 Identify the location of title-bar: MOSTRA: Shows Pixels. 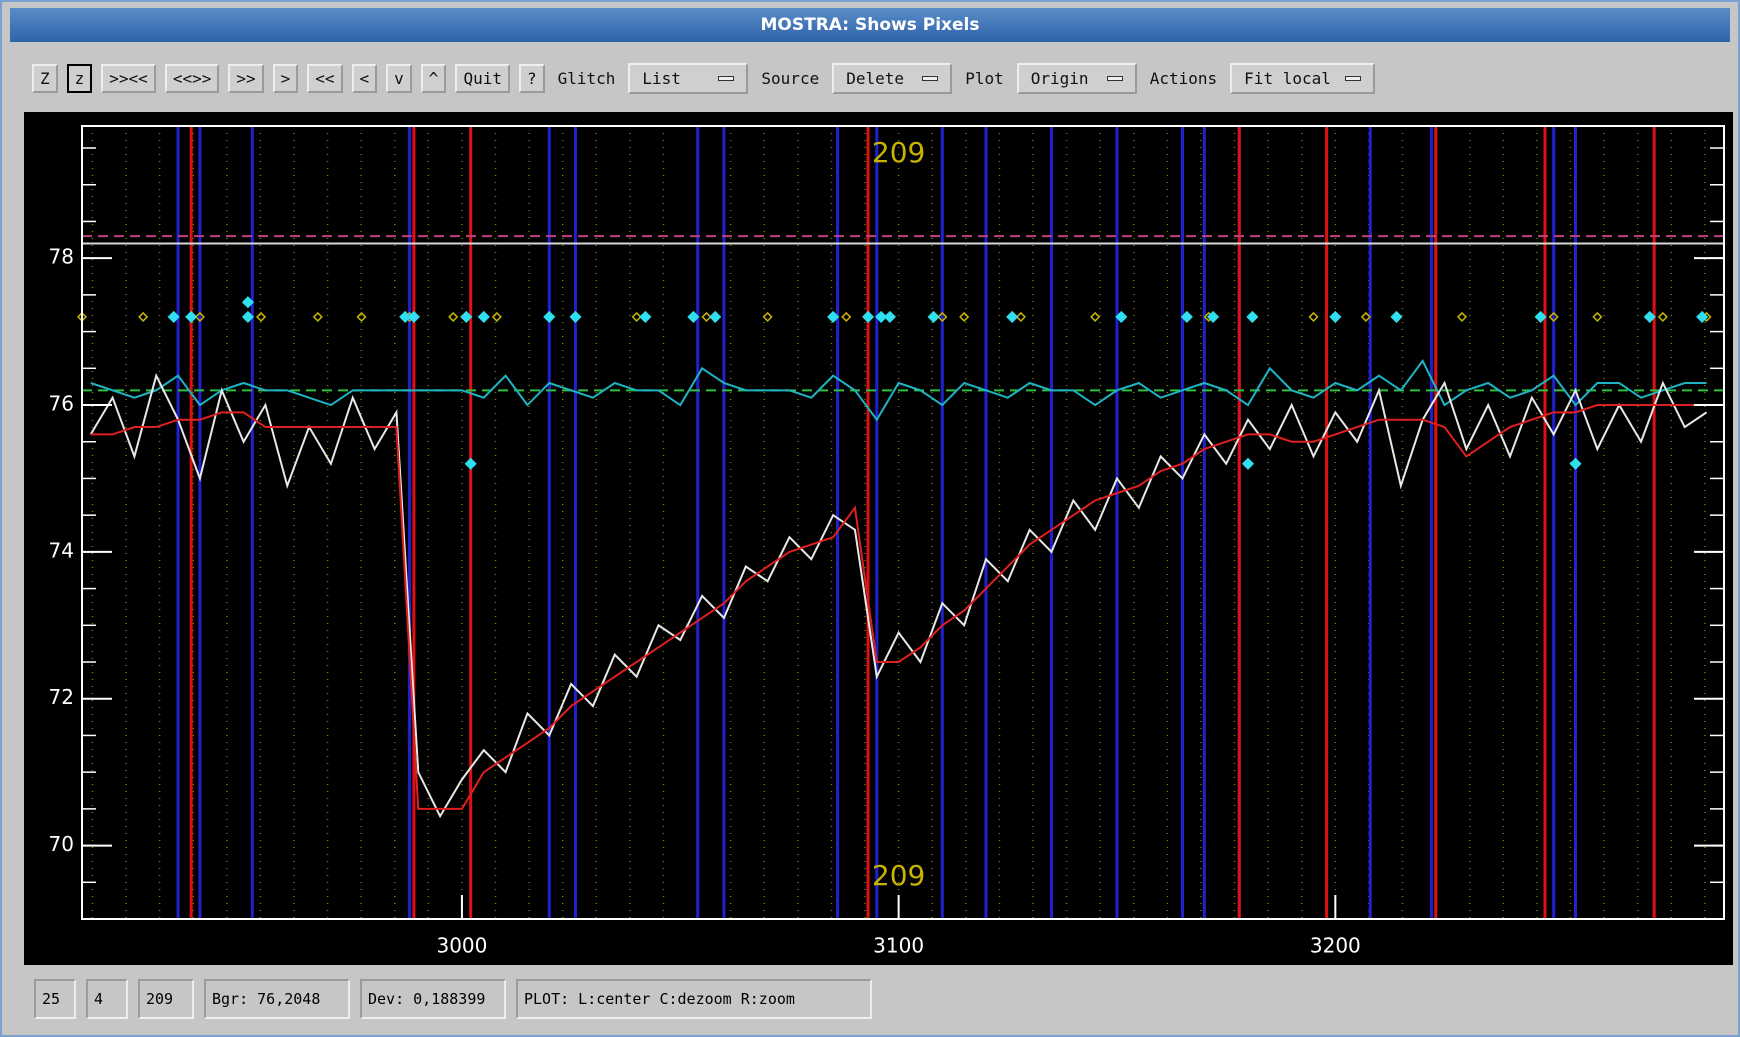
(870, 25).